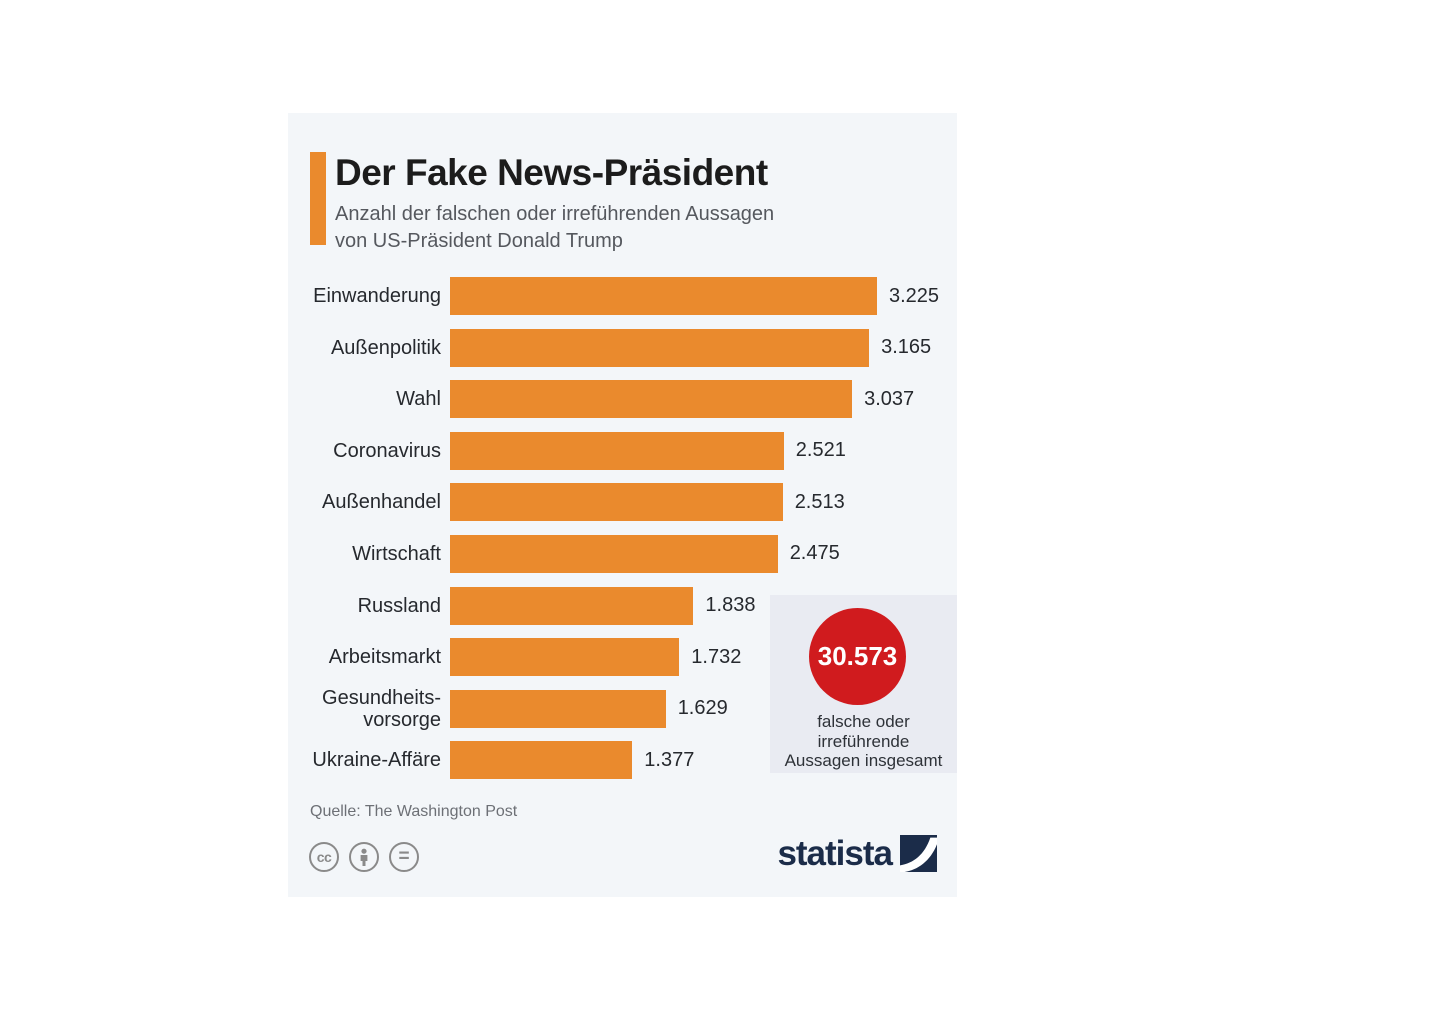 The image size is (1447, 1024). I want to click on bar-row: Russland 1.838, so click(622, 605).